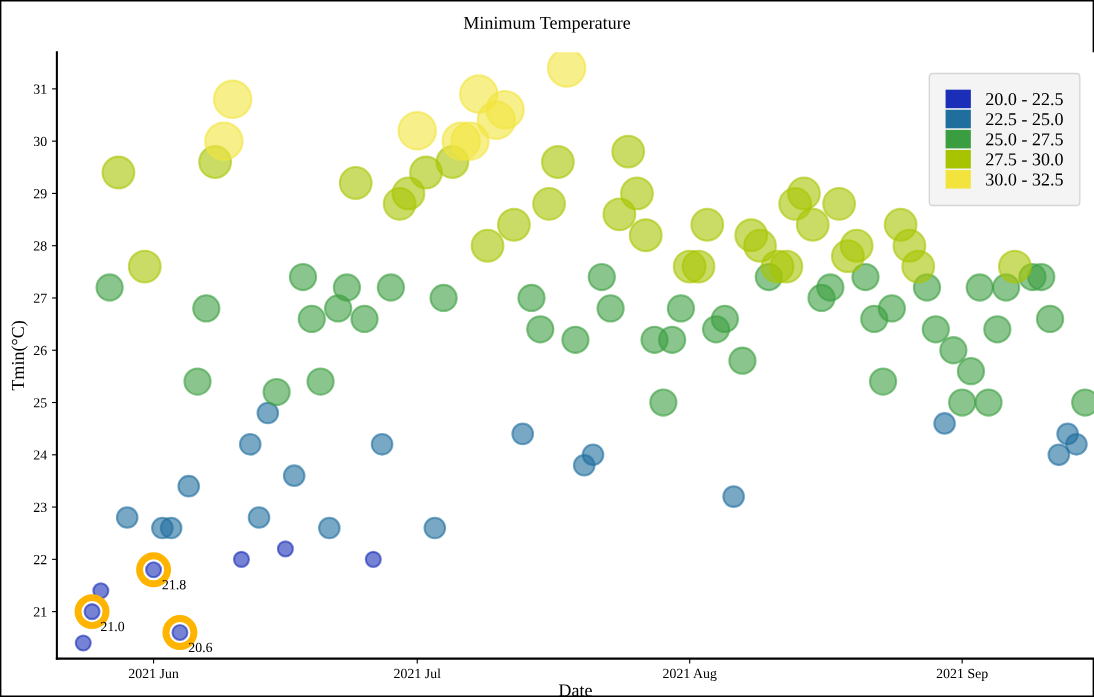 This screenshot has height=697, width=1094. I want to click on chart-title: Minimum Temperature, so click(547, 24).